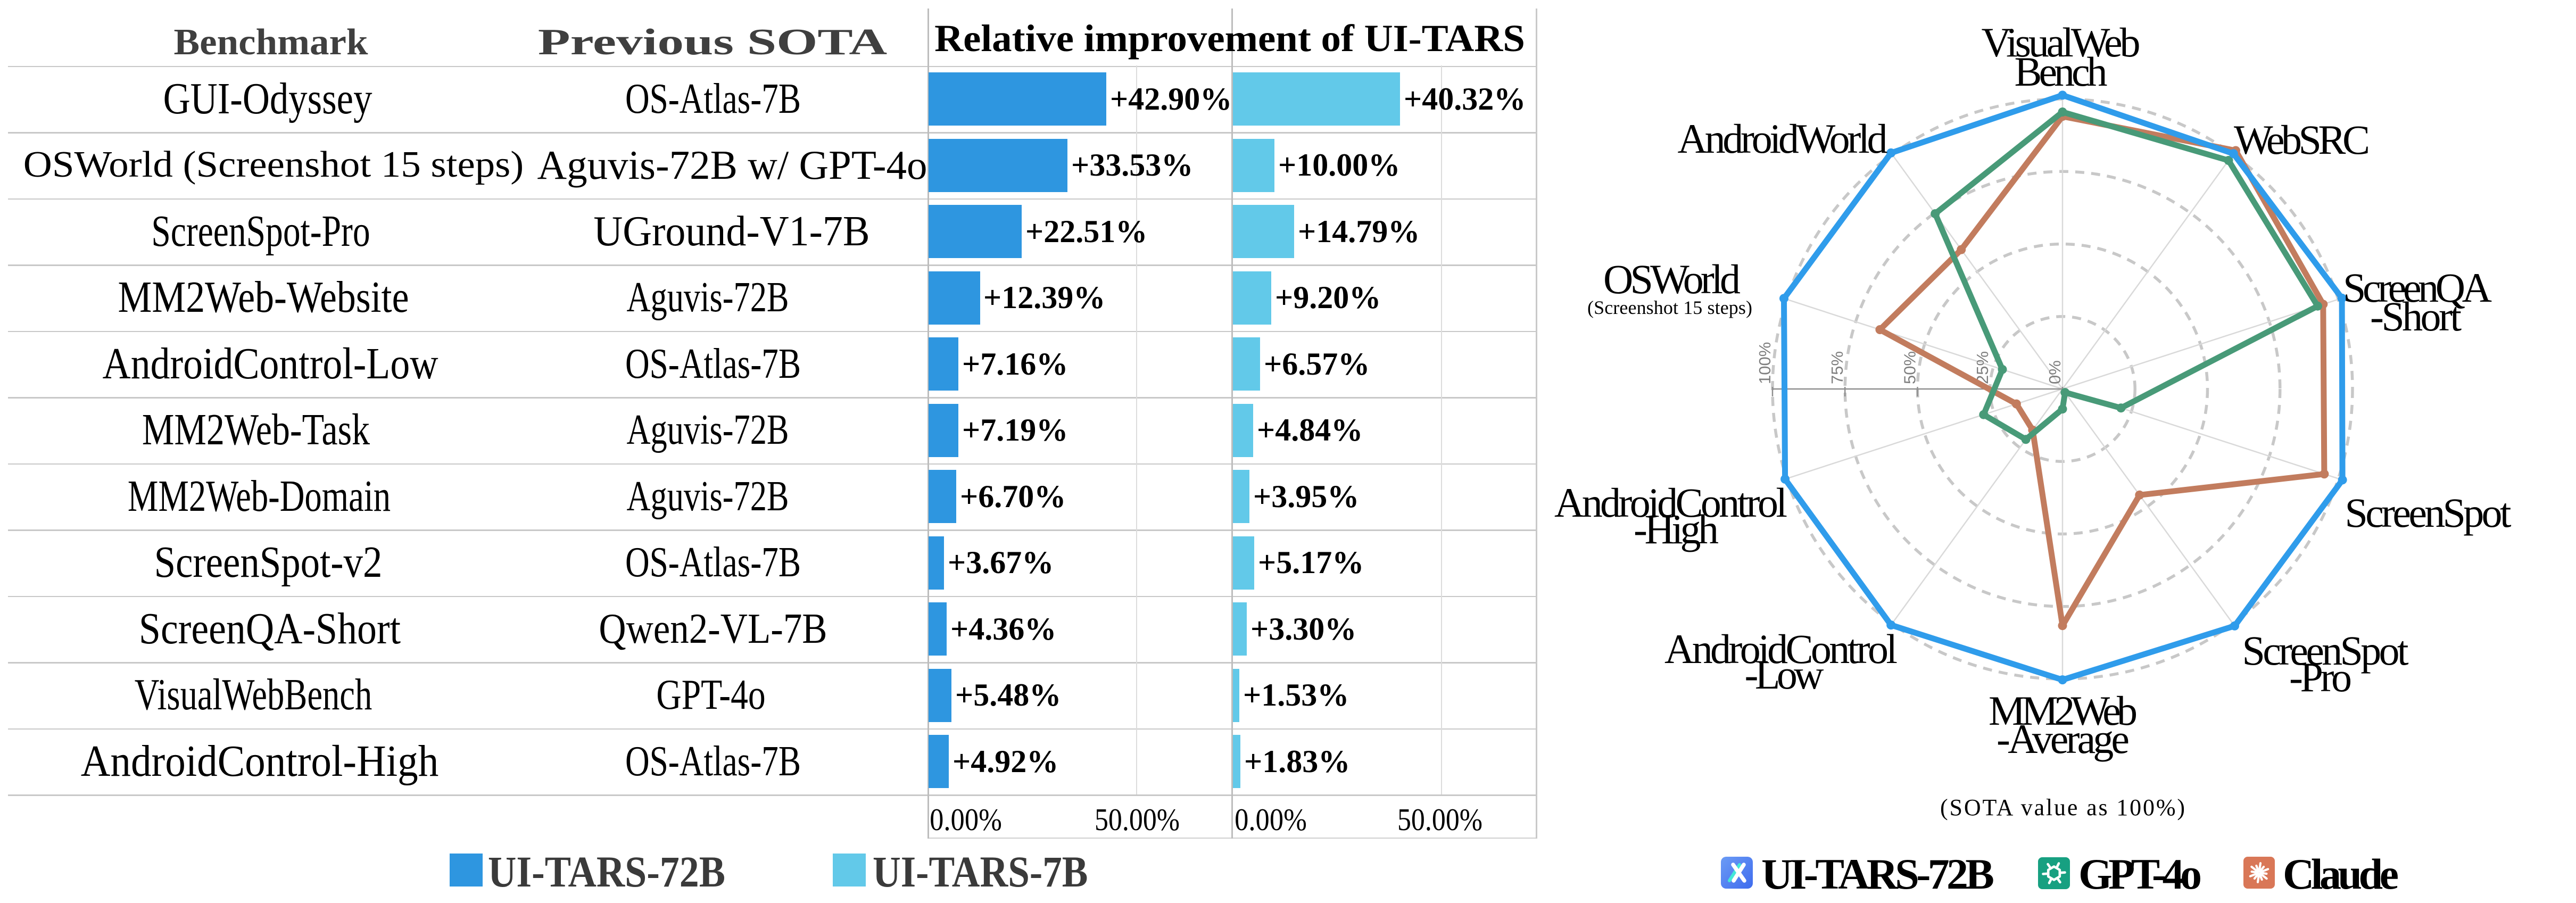  Describe the element at coordinates (1877, 874) in the screenshot. I see `svg-text: UI-TARS-72B` at that location.